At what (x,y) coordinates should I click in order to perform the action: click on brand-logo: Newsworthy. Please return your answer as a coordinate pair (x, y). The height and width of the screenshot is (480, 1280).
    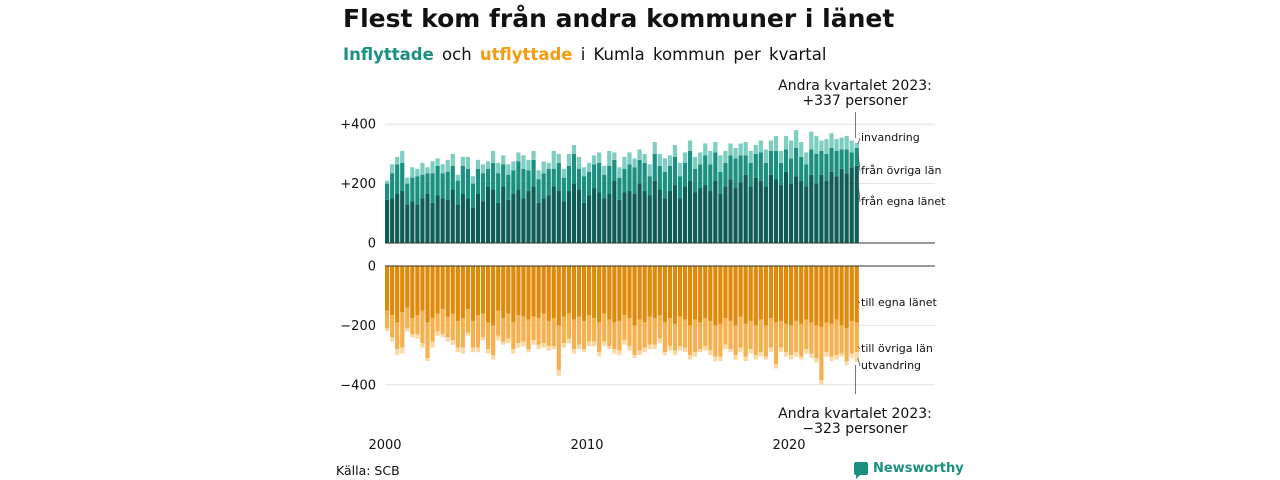
    Looking at the image, I should click on (909, 470).